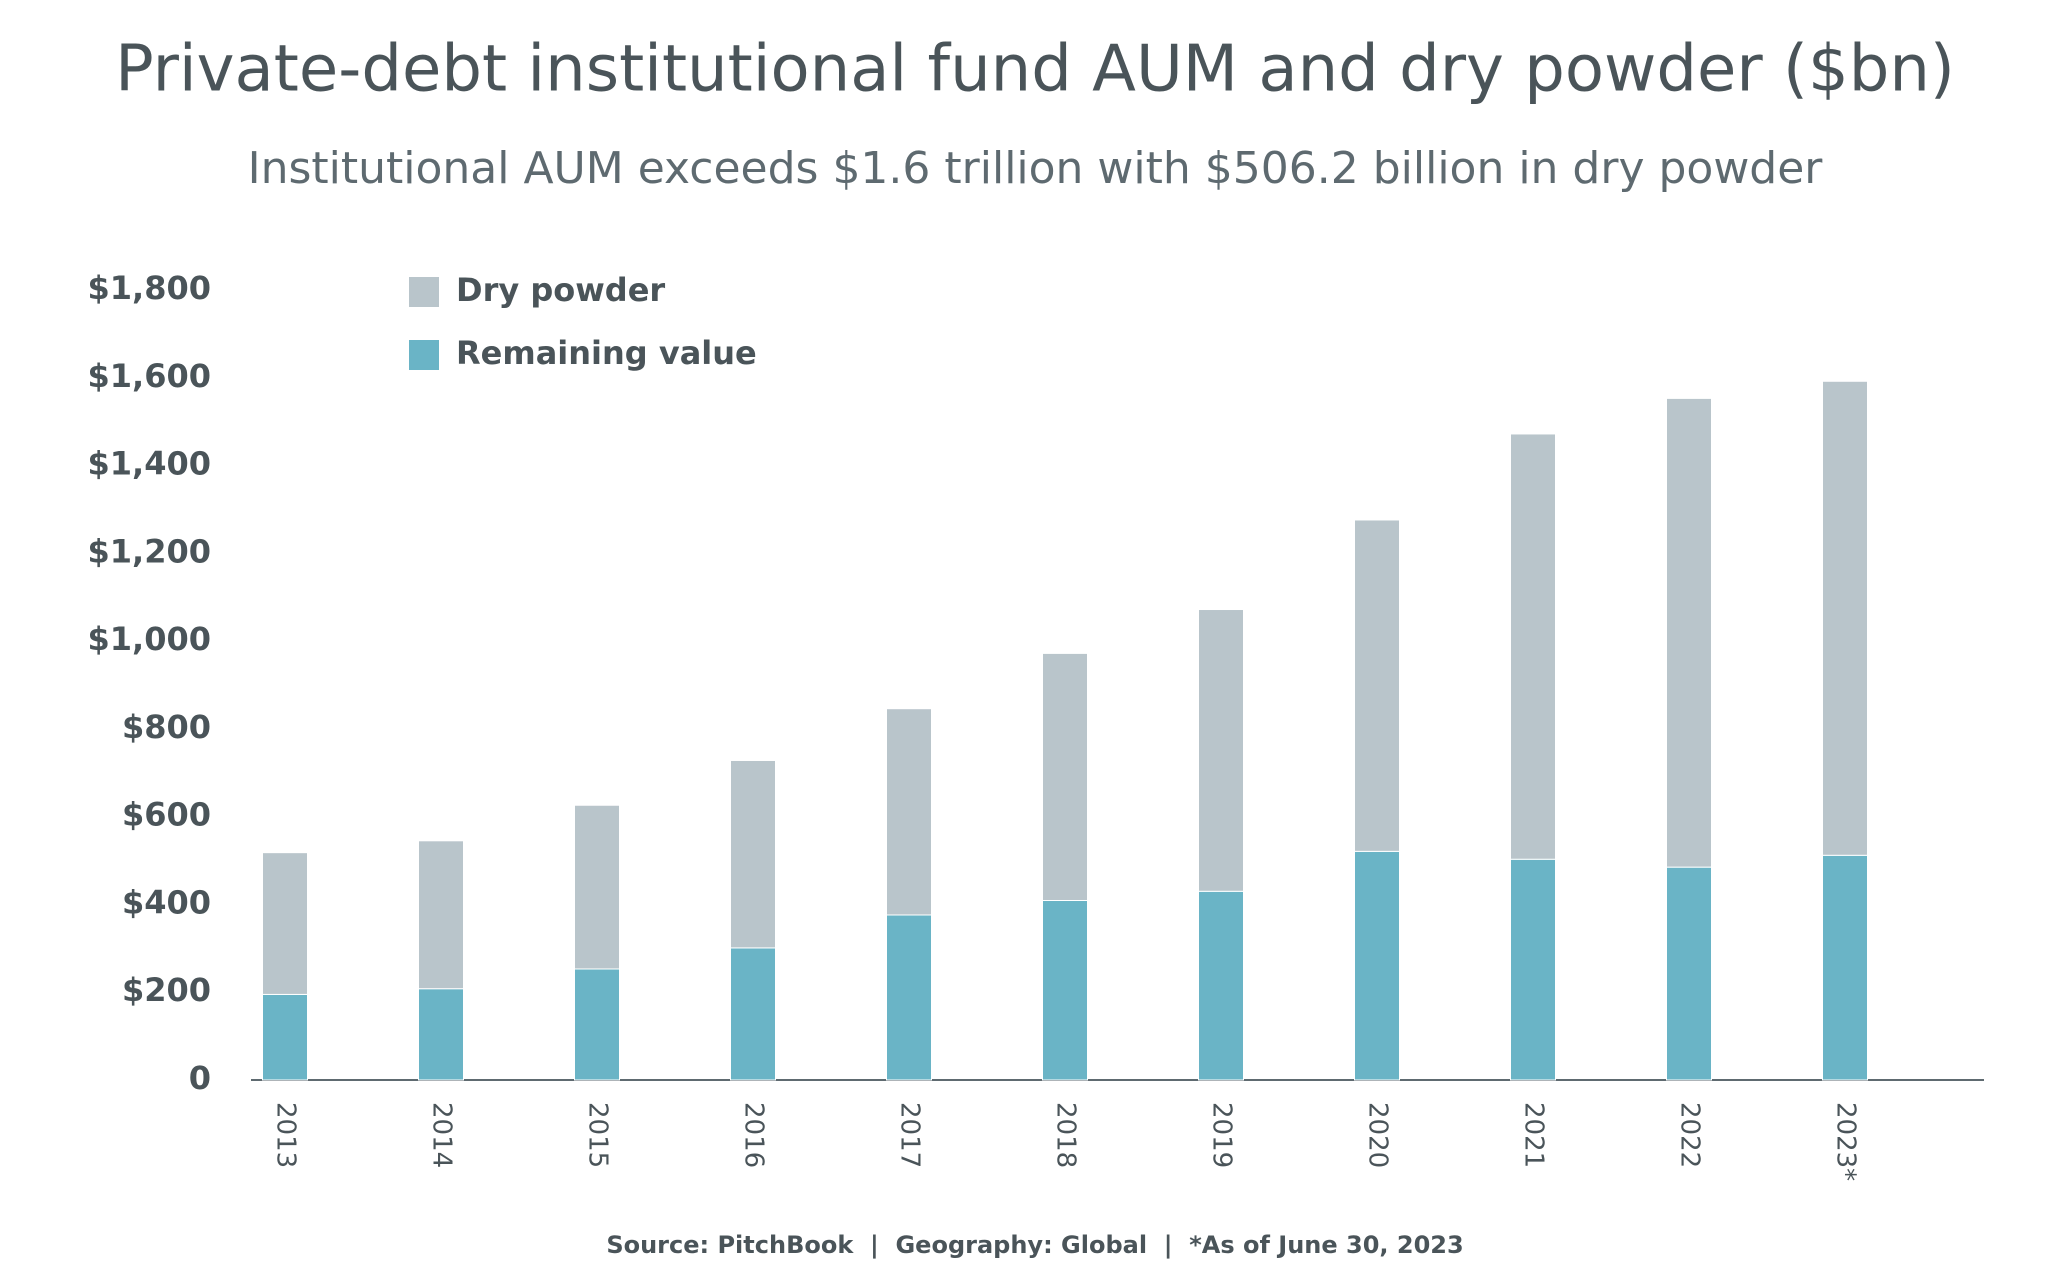  Describe the element at coordinates (560, 290) in the screenshot. I see `legend-label: Dry powder` at that location.